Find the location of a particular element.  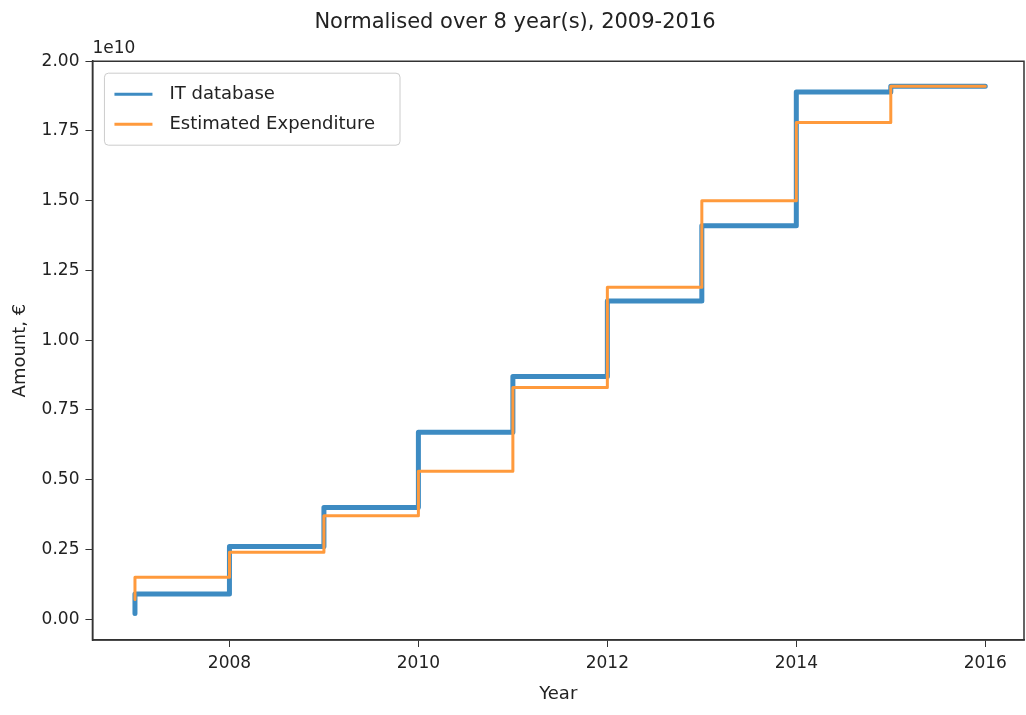

x-tick-label: 2010 is located at coordinates (418, 661).